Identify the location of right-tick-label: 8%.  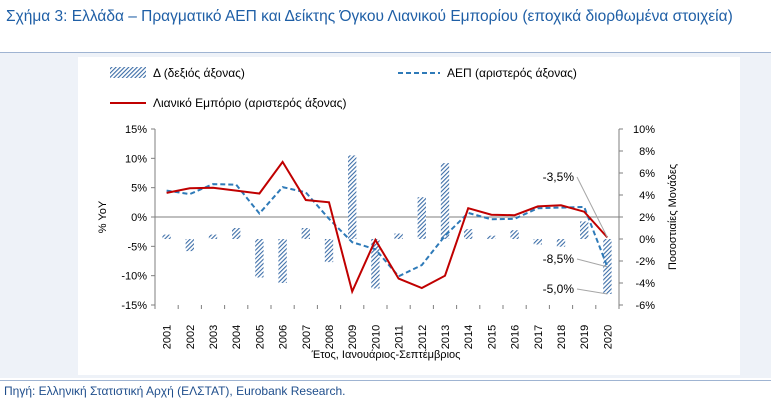
(647, 152).